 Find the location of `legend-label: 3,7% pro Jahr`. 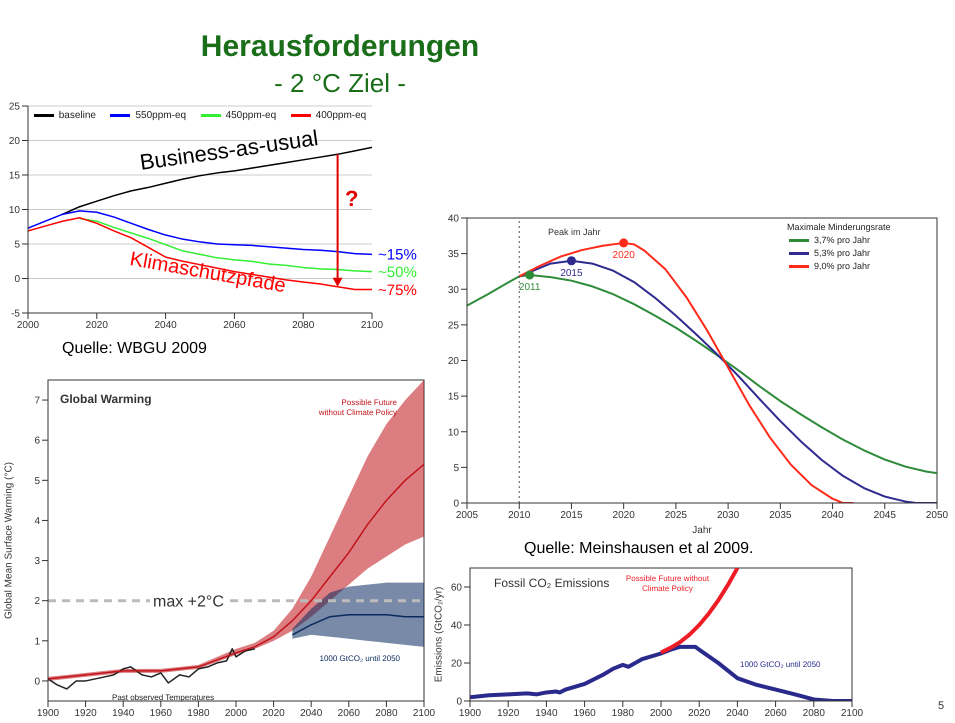

legend-label: 3,7% pro Jahr is located at coordinates (842, 240).